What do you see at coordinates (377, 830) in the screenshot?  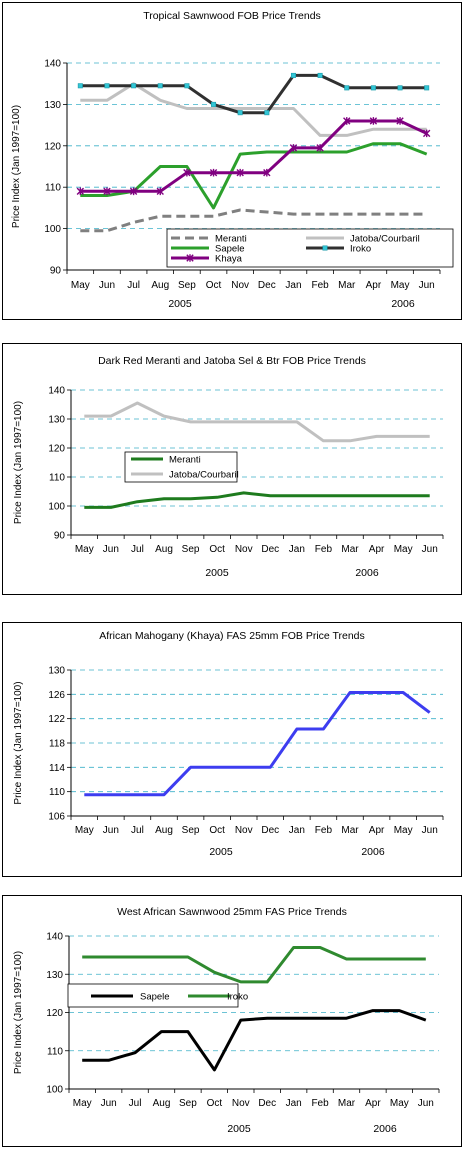 I see `x-tick-label: Apr` at bounding box center [377, 830].